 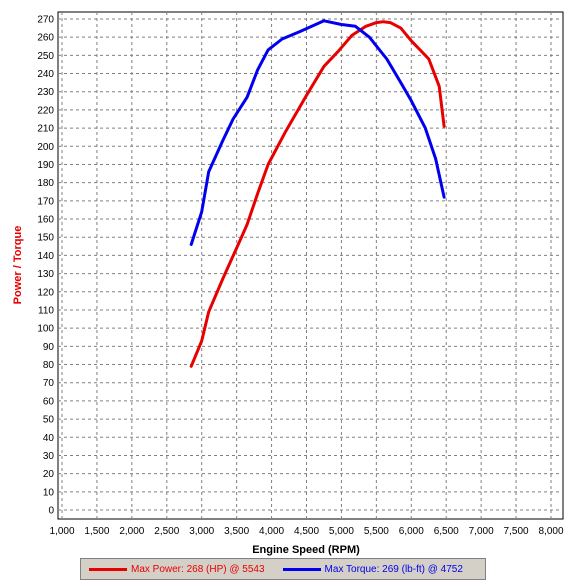 What do you see at coordinates (198, 569) in the screenshot?
I see `legend-label-power: Max Power: 268 (HP) @ 5543` at bounding box center [198, 569].